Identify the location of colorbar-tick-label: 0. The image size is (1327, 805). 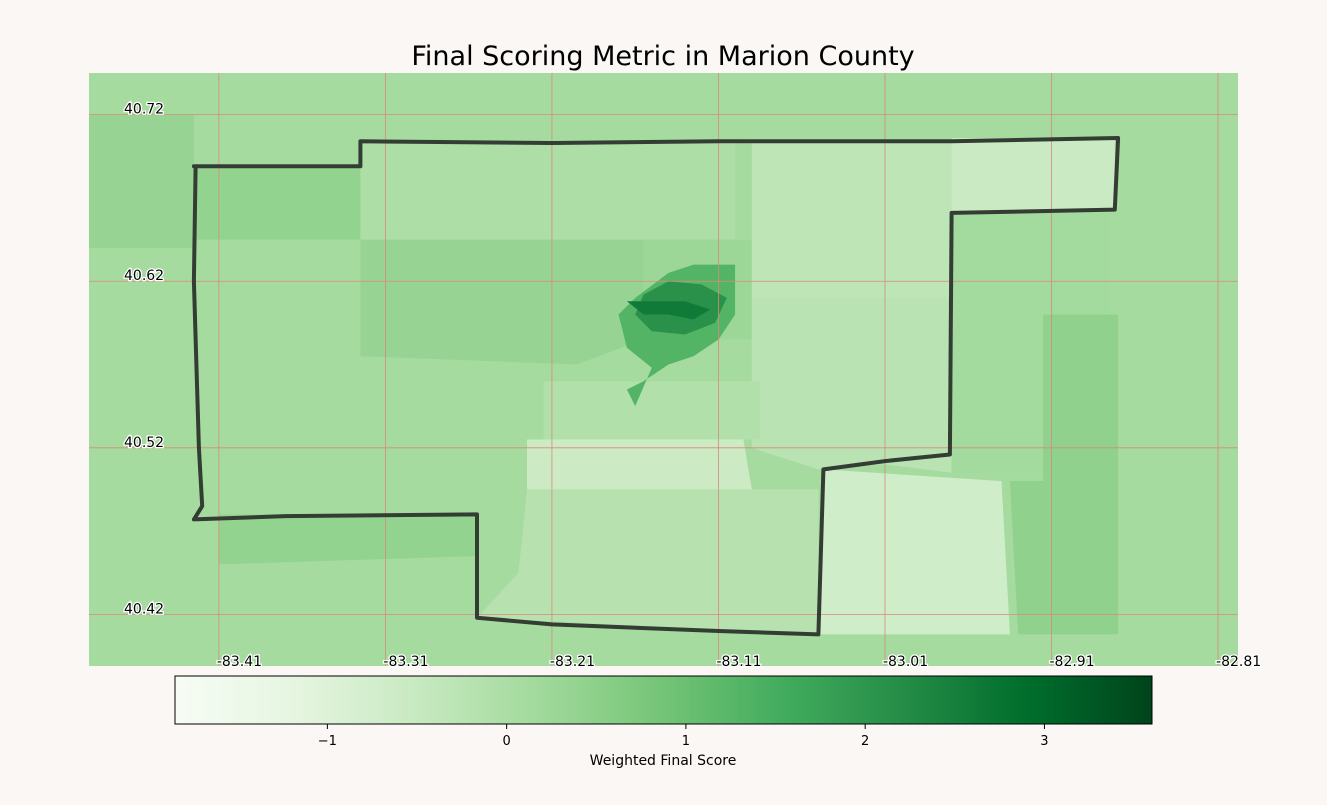
(507, 741).